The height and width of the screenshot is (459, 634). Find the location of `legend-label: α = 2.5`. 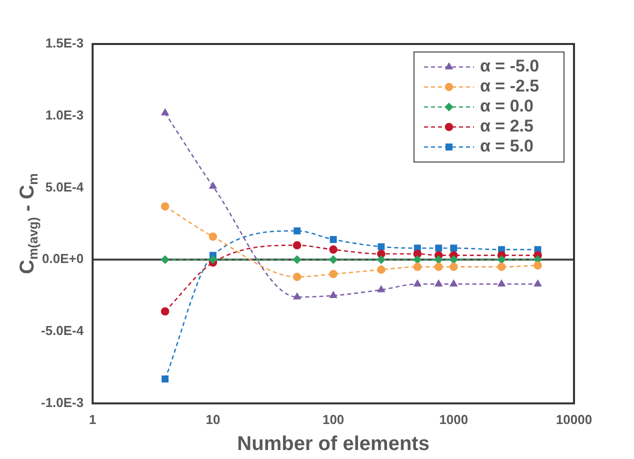

legend-label: α = 2.5 is located at coordinates (507, 126).